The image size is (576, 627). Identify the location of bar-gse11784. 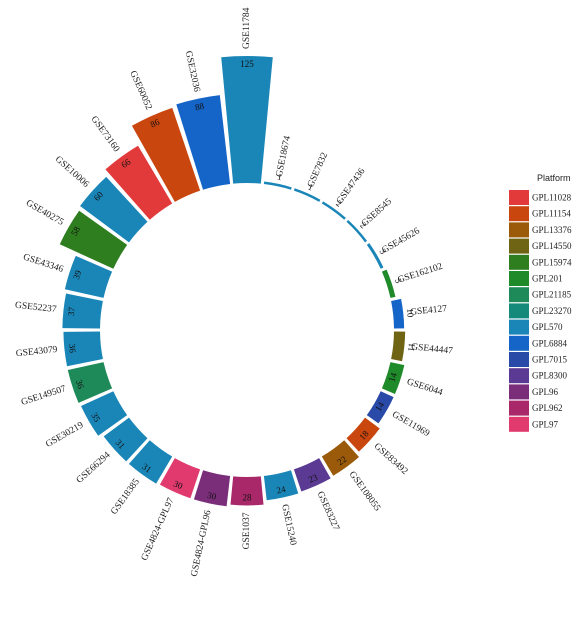
(247, 120).